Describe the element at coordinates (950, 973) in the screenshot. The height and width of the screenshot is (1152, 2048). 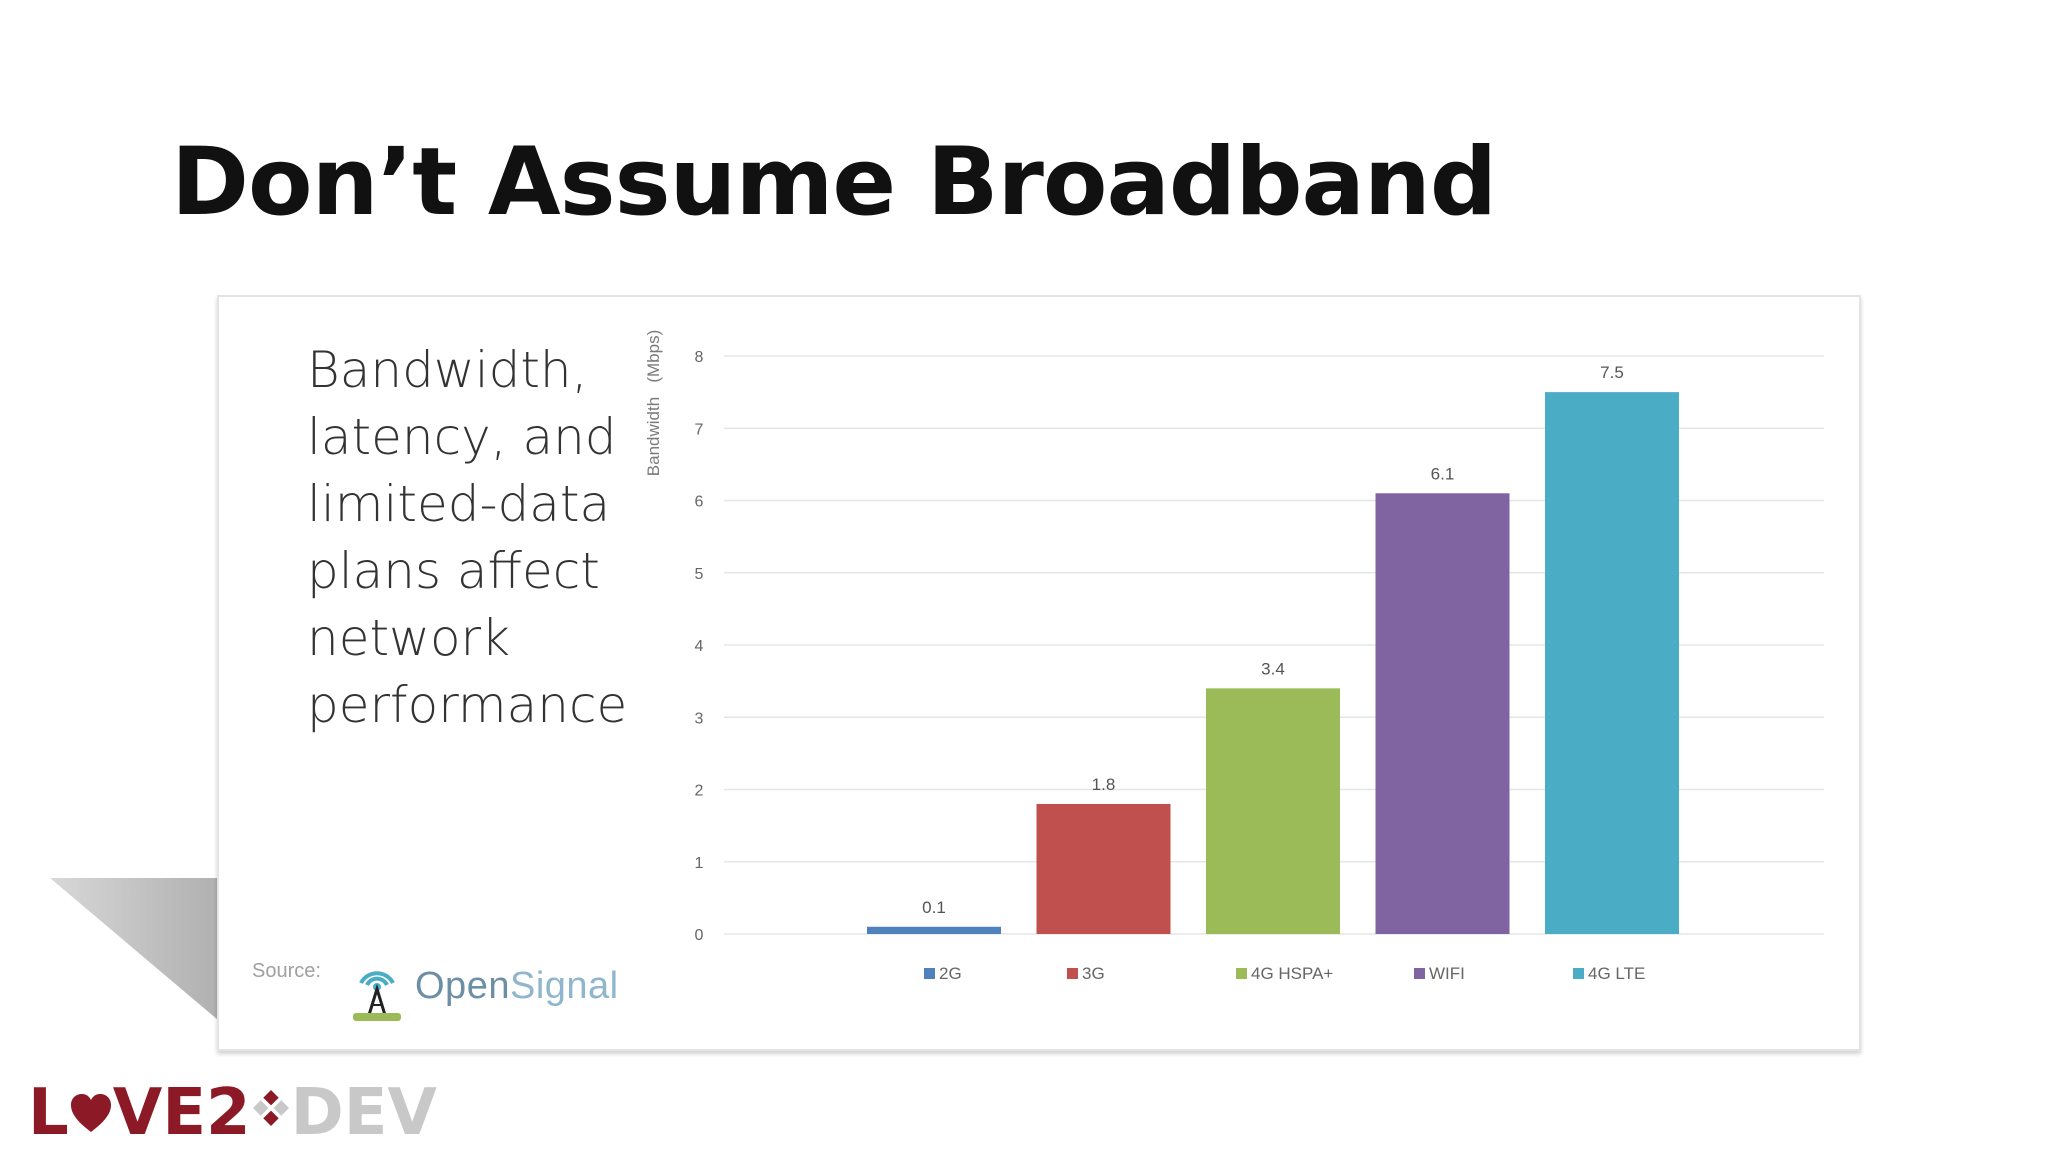
I see `legend-label: 2G` at that location.